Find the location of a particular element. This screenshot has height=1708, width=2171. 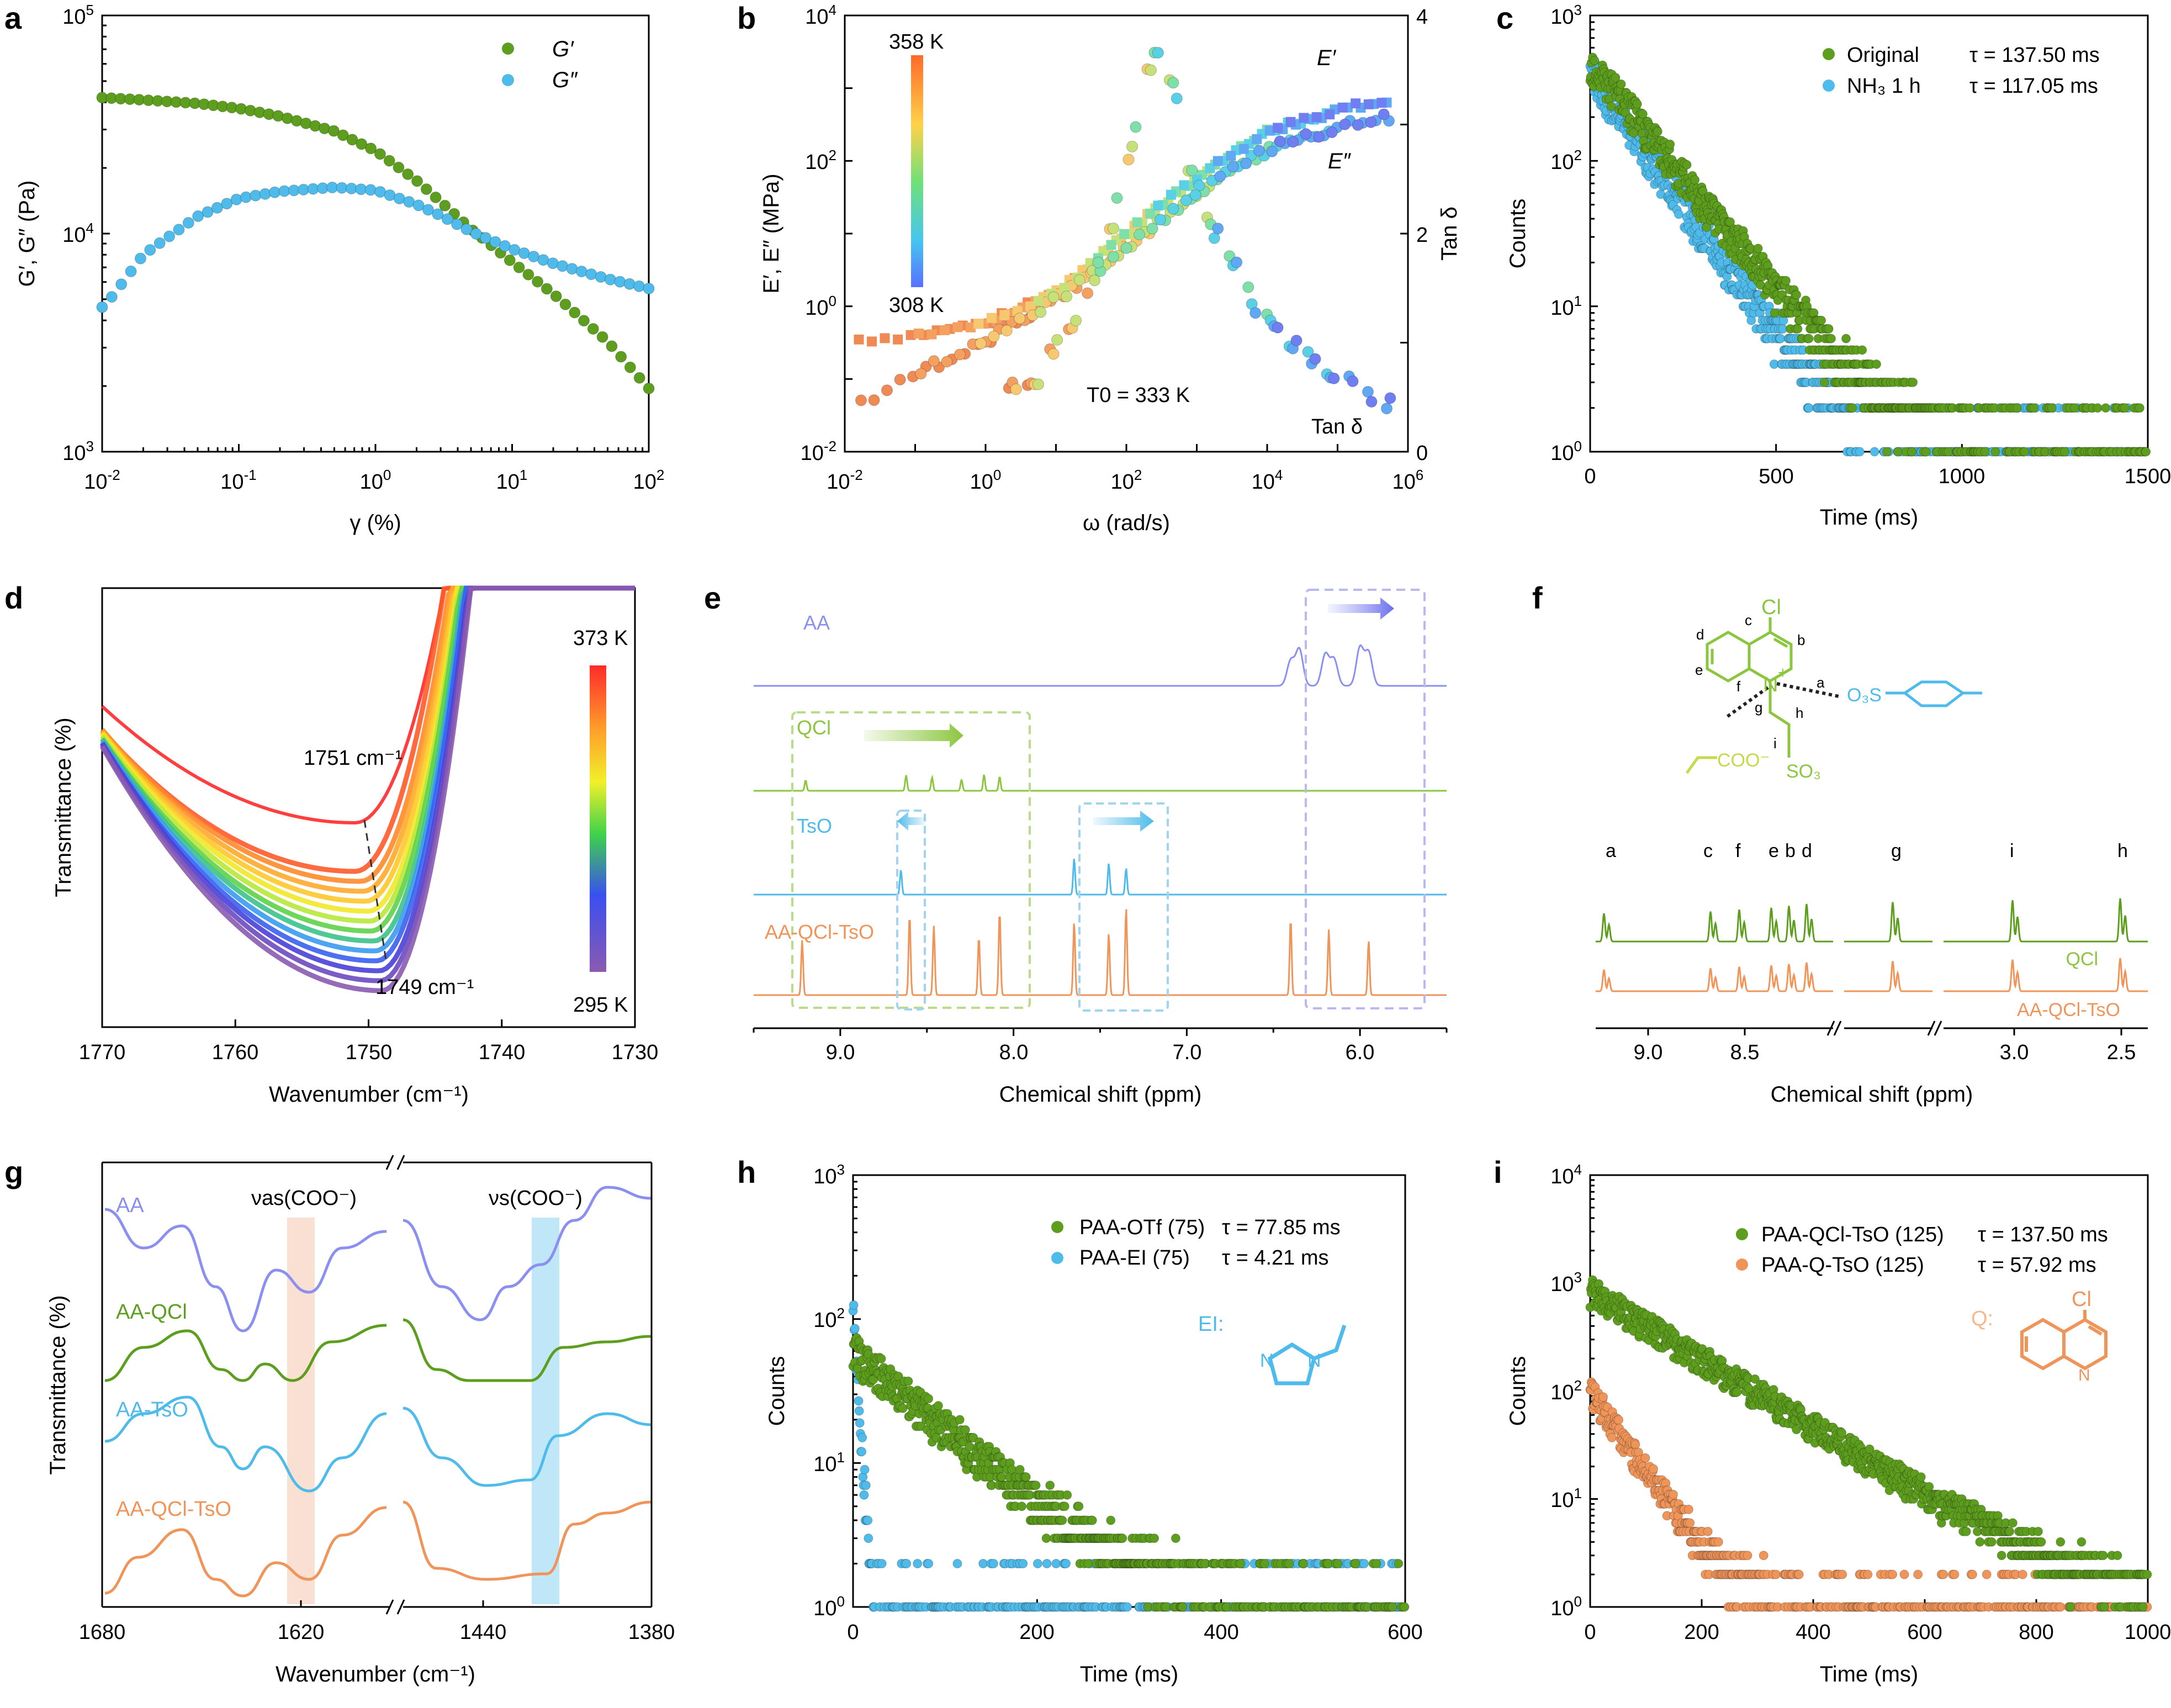

peak-label: b is located at coordinates (1790, 850).